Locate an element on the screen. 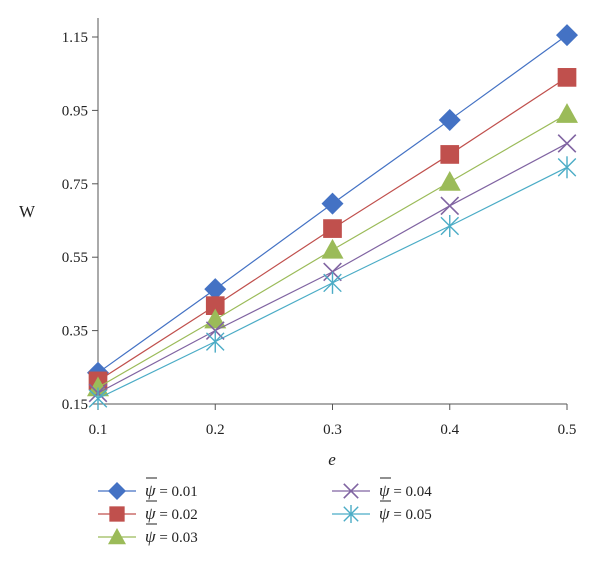  y-tick-label: 0.35 is located at coordinates (75, 332).